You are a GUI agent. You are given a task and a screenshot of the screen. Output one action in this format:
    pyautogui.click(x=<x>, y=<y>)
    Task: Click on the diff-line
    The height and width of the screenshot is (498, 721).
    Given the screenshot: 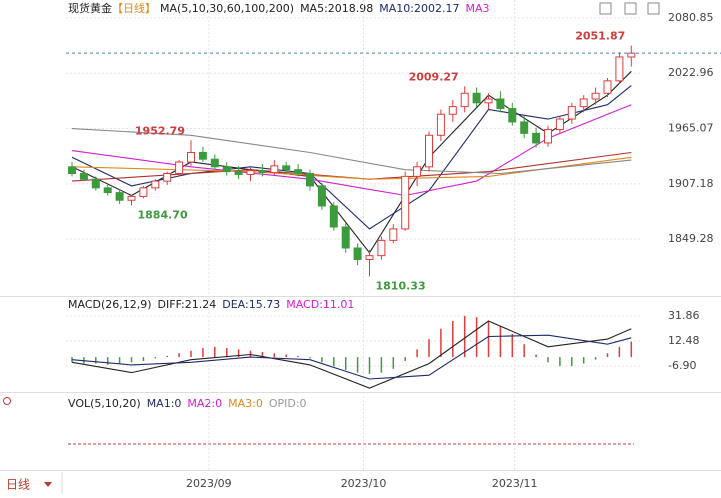 What is the action you would take?
    pyautogui.click(x=351, y=354)
    